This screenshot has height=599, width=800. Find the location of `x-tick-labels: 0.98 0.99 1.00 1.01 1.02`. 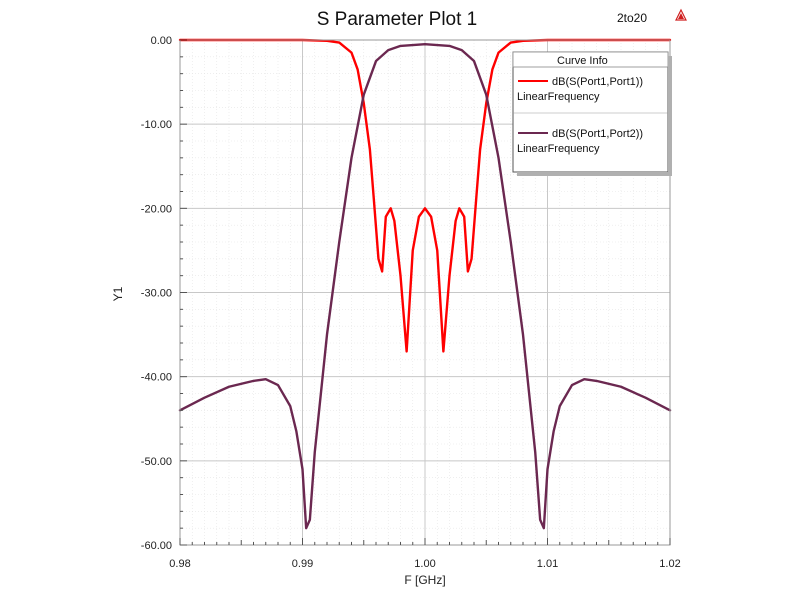

x-tick-labels: 0.98 0.99 1.00 1.01 1.02 is located at coordinates (424, 564).